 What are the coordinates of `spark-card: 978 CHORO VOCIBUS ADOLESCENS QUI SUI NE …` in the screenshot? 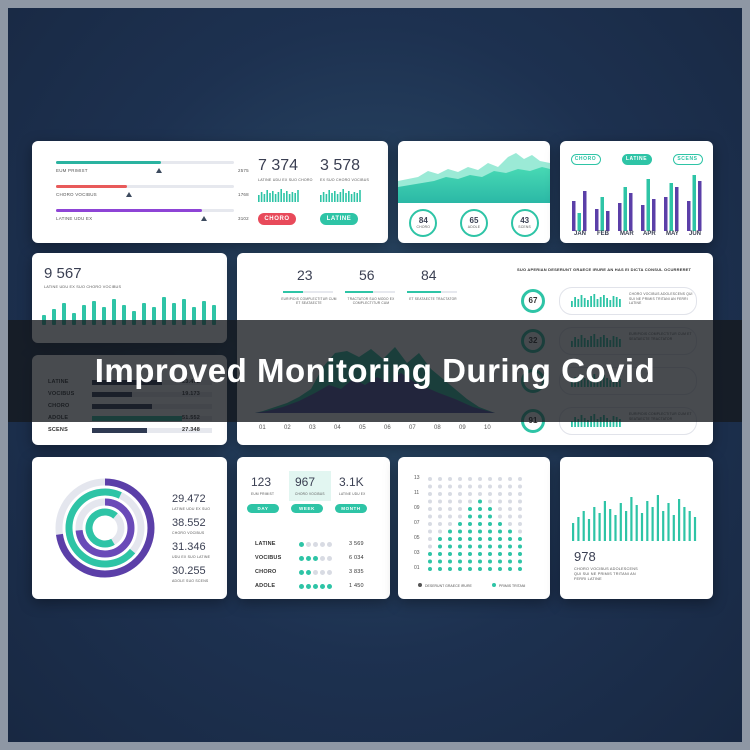 It's located at (636, 528).